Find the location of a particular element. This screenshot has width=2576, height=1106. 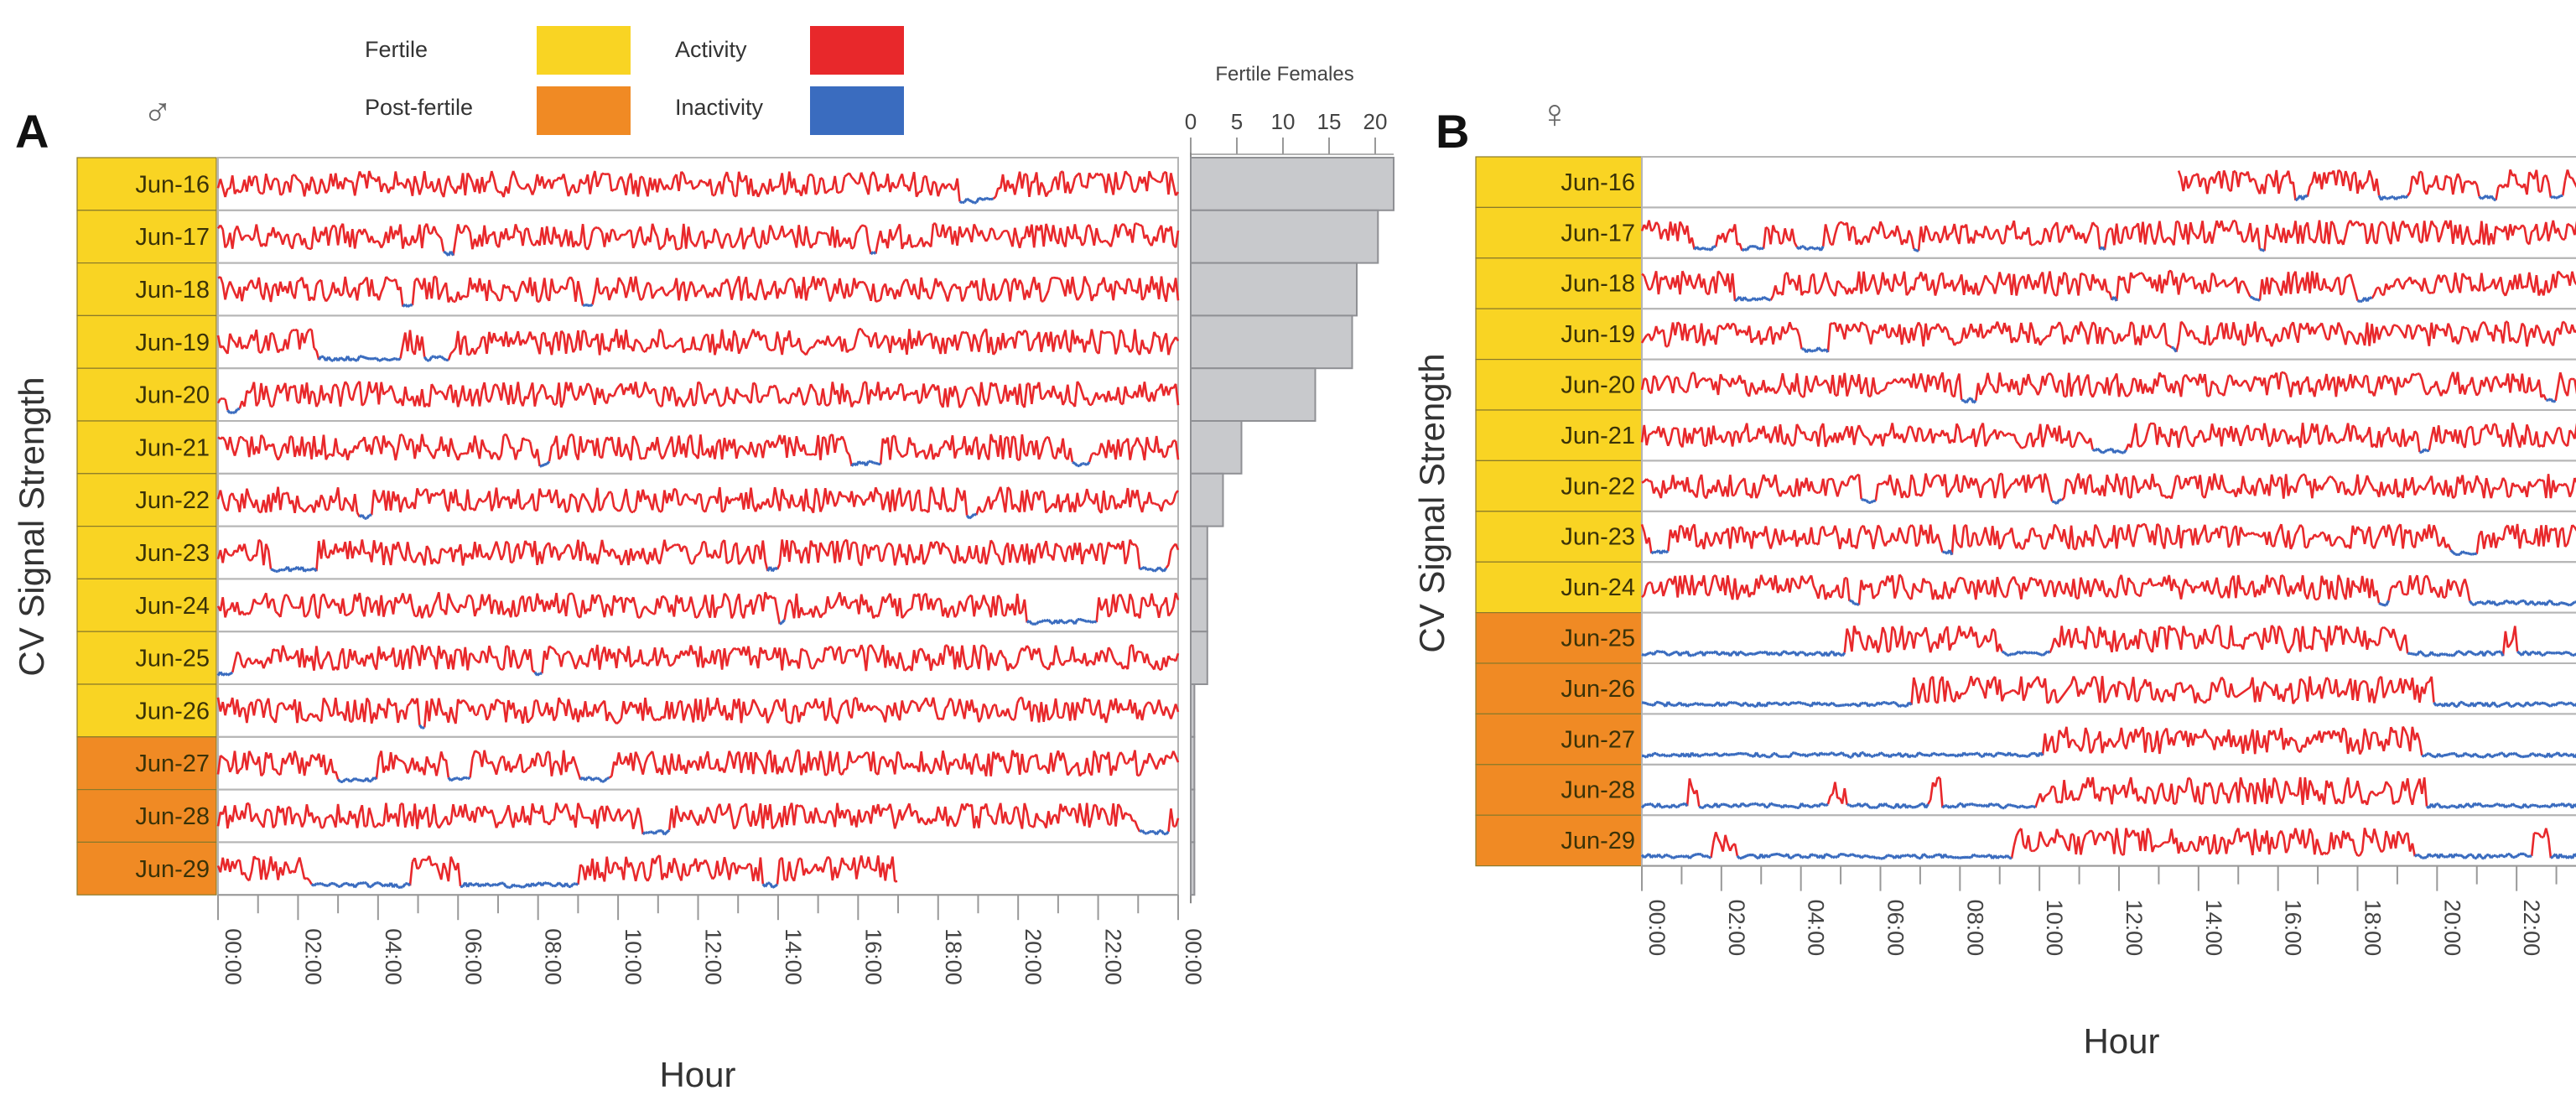

legend-label-fertile: Fertile is located at coordinates (396, 50).